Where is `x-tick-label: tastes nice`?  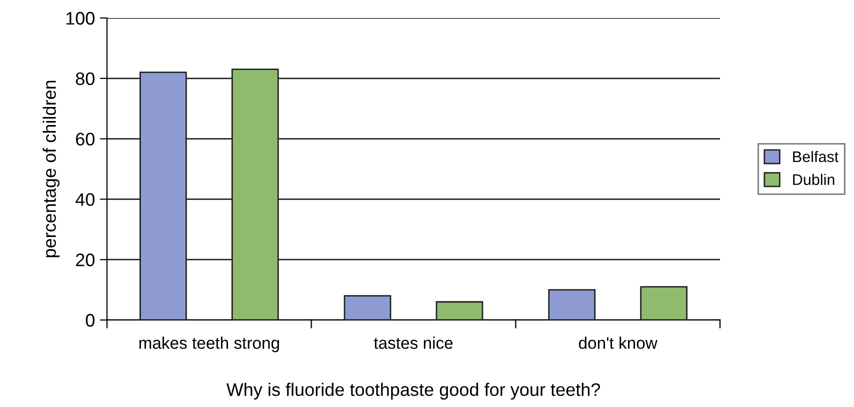 x-tick-label: tastes nice is located at coordinates (413, 342).